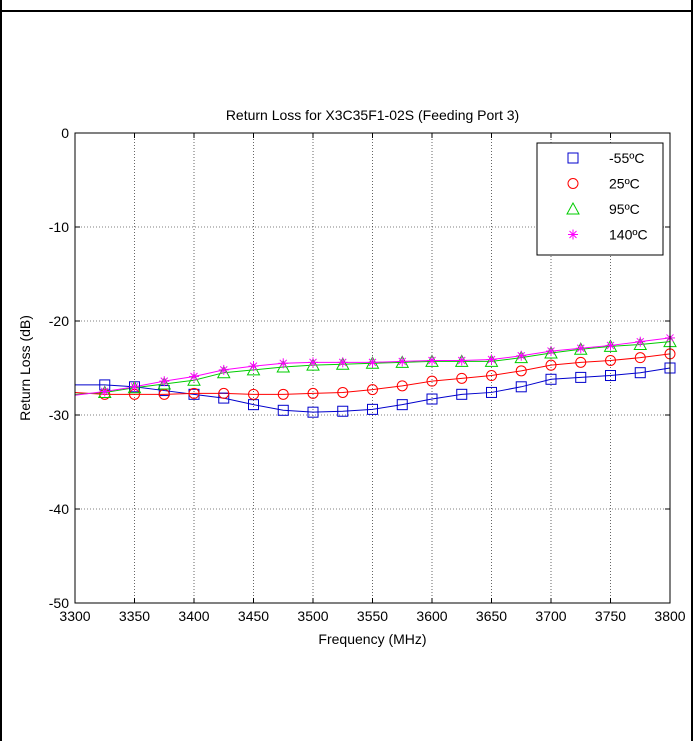 The height and width of the screenshot is (741, 693). What do you see at coordinates (65, 133) in the screenshot?
I see `y-tick-label: 0` at bounding box center [65, 133].